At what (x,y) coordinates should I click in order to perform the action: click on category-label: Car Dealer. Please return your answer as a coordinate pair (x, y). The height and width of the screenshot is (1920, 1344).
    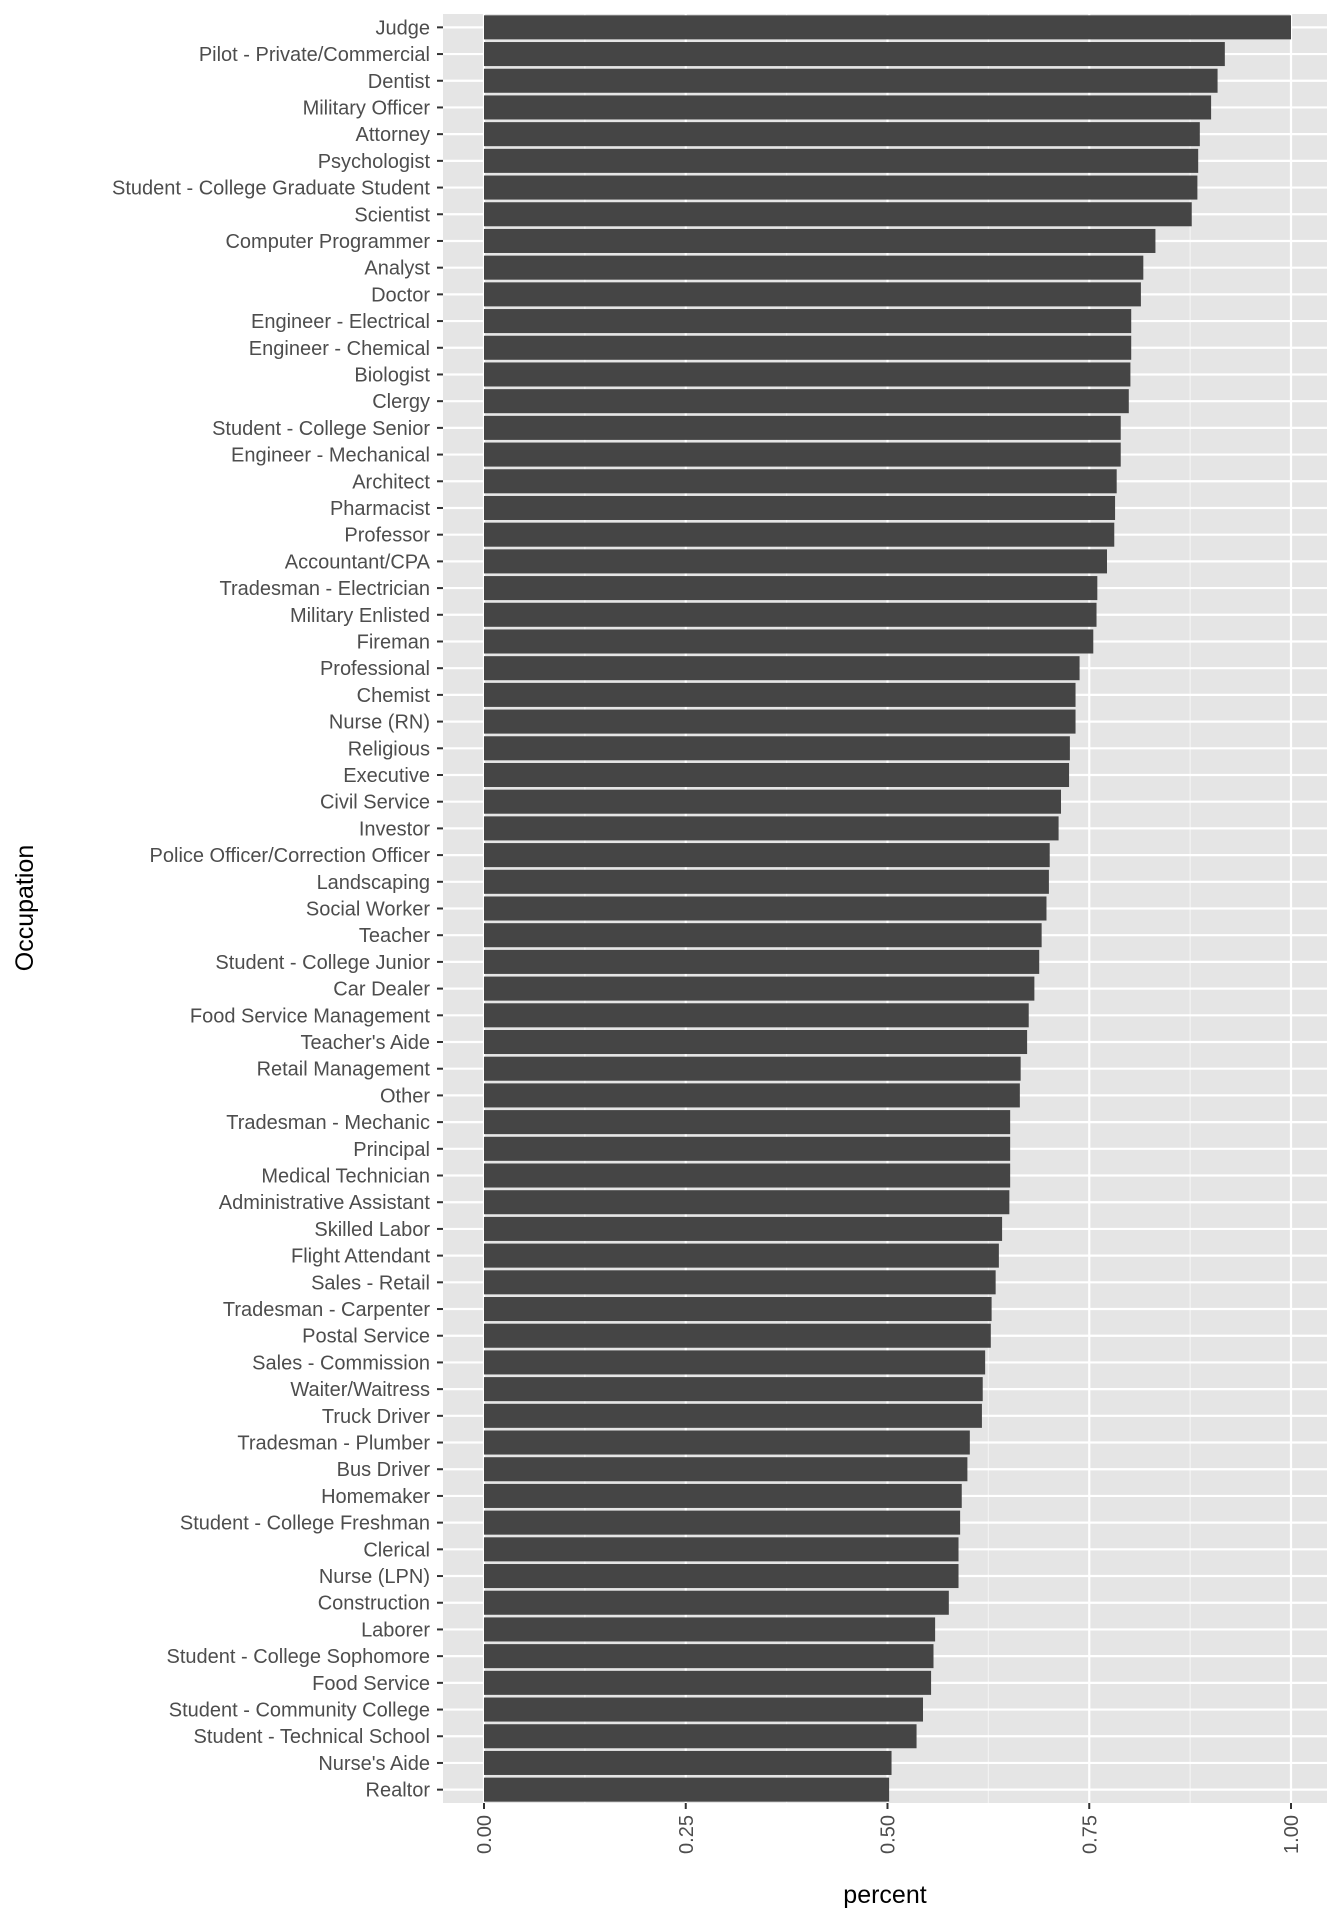
    Looking at the image, I should click on (381, 990).